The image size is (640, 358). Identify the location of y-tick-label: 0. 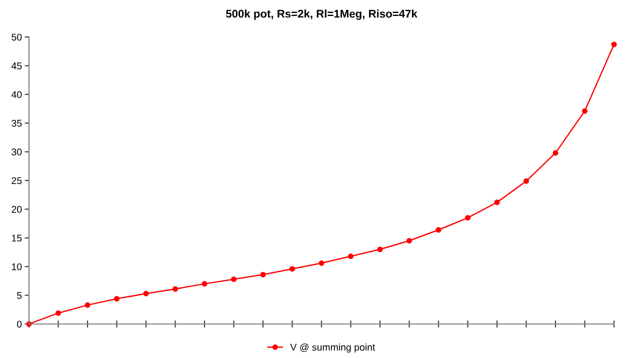
(19, 324).